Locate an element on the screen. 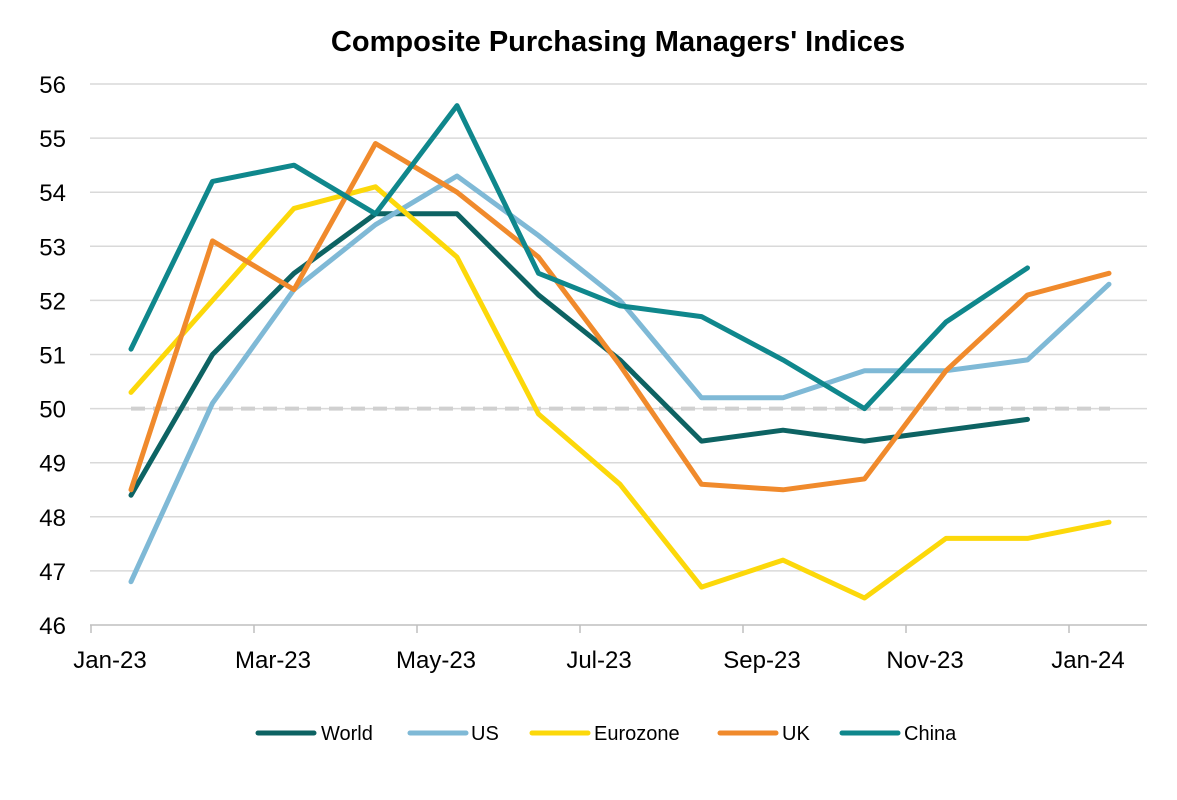 The image size is (1177, 800). y-tick-label: 46 is located at coordinates (52, 626).